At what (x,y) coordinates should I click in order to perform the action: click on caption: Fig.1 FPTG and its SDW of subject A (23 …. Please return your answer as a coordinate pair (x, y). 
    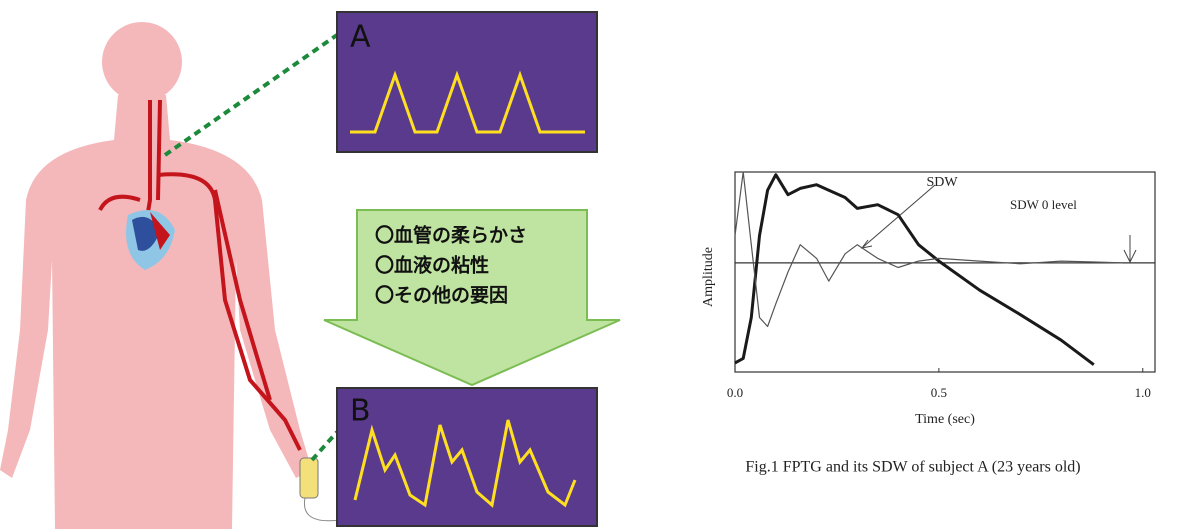
    Looking at the image, I should click on (912, 467).